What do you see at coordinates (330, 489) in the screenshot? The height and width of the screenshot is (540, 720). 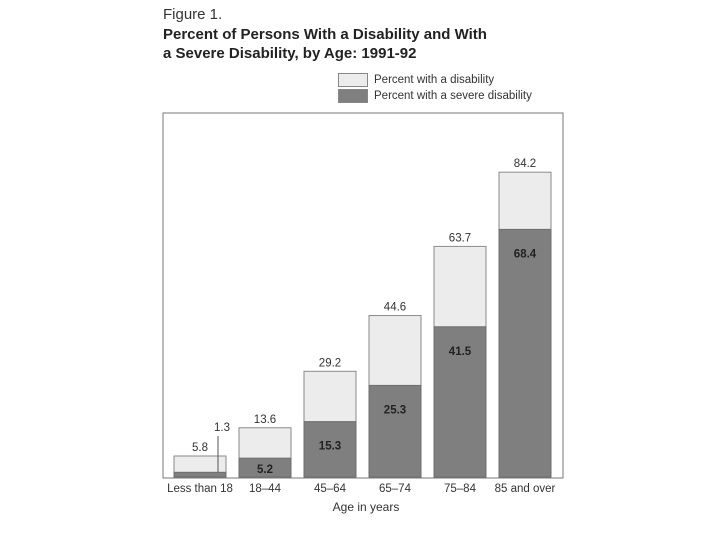 I see `x-tick-label-2: 45–64` at bounding box center [330, 489].